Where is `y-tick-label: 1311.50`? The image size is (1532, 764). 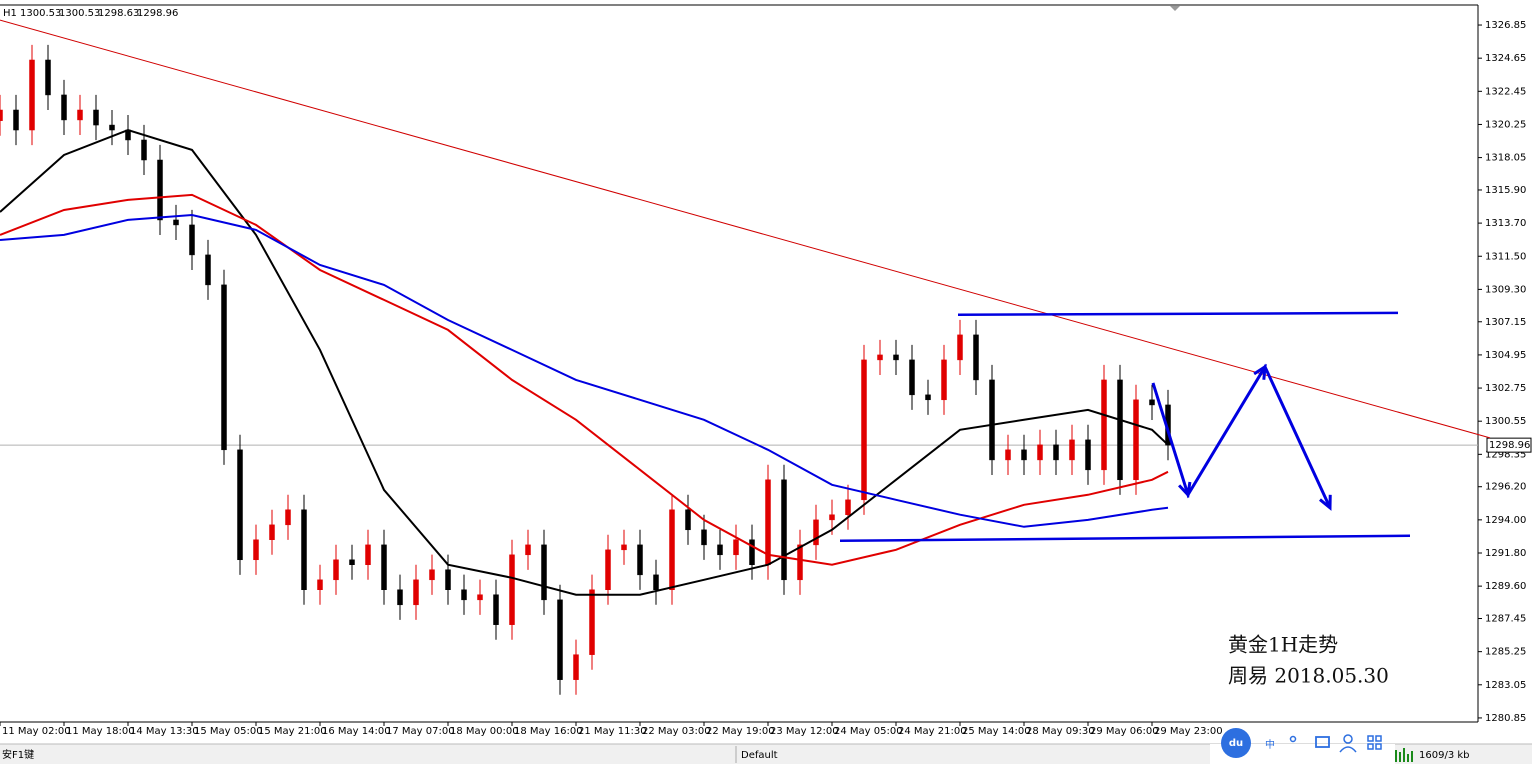
y-tick-label: 1311.50 is located at coordinates (1505, 256).